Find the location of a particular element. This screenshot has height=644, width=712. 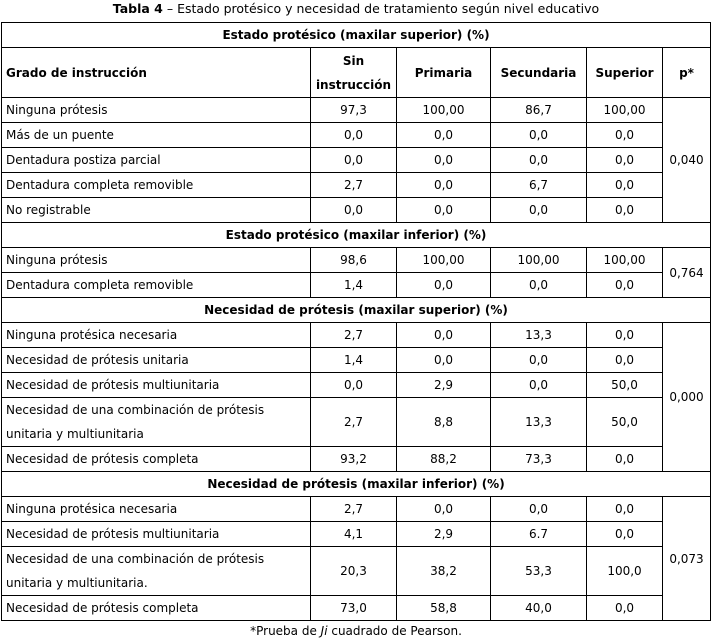

cell: 86,7 is located at coordinates (538, 110).